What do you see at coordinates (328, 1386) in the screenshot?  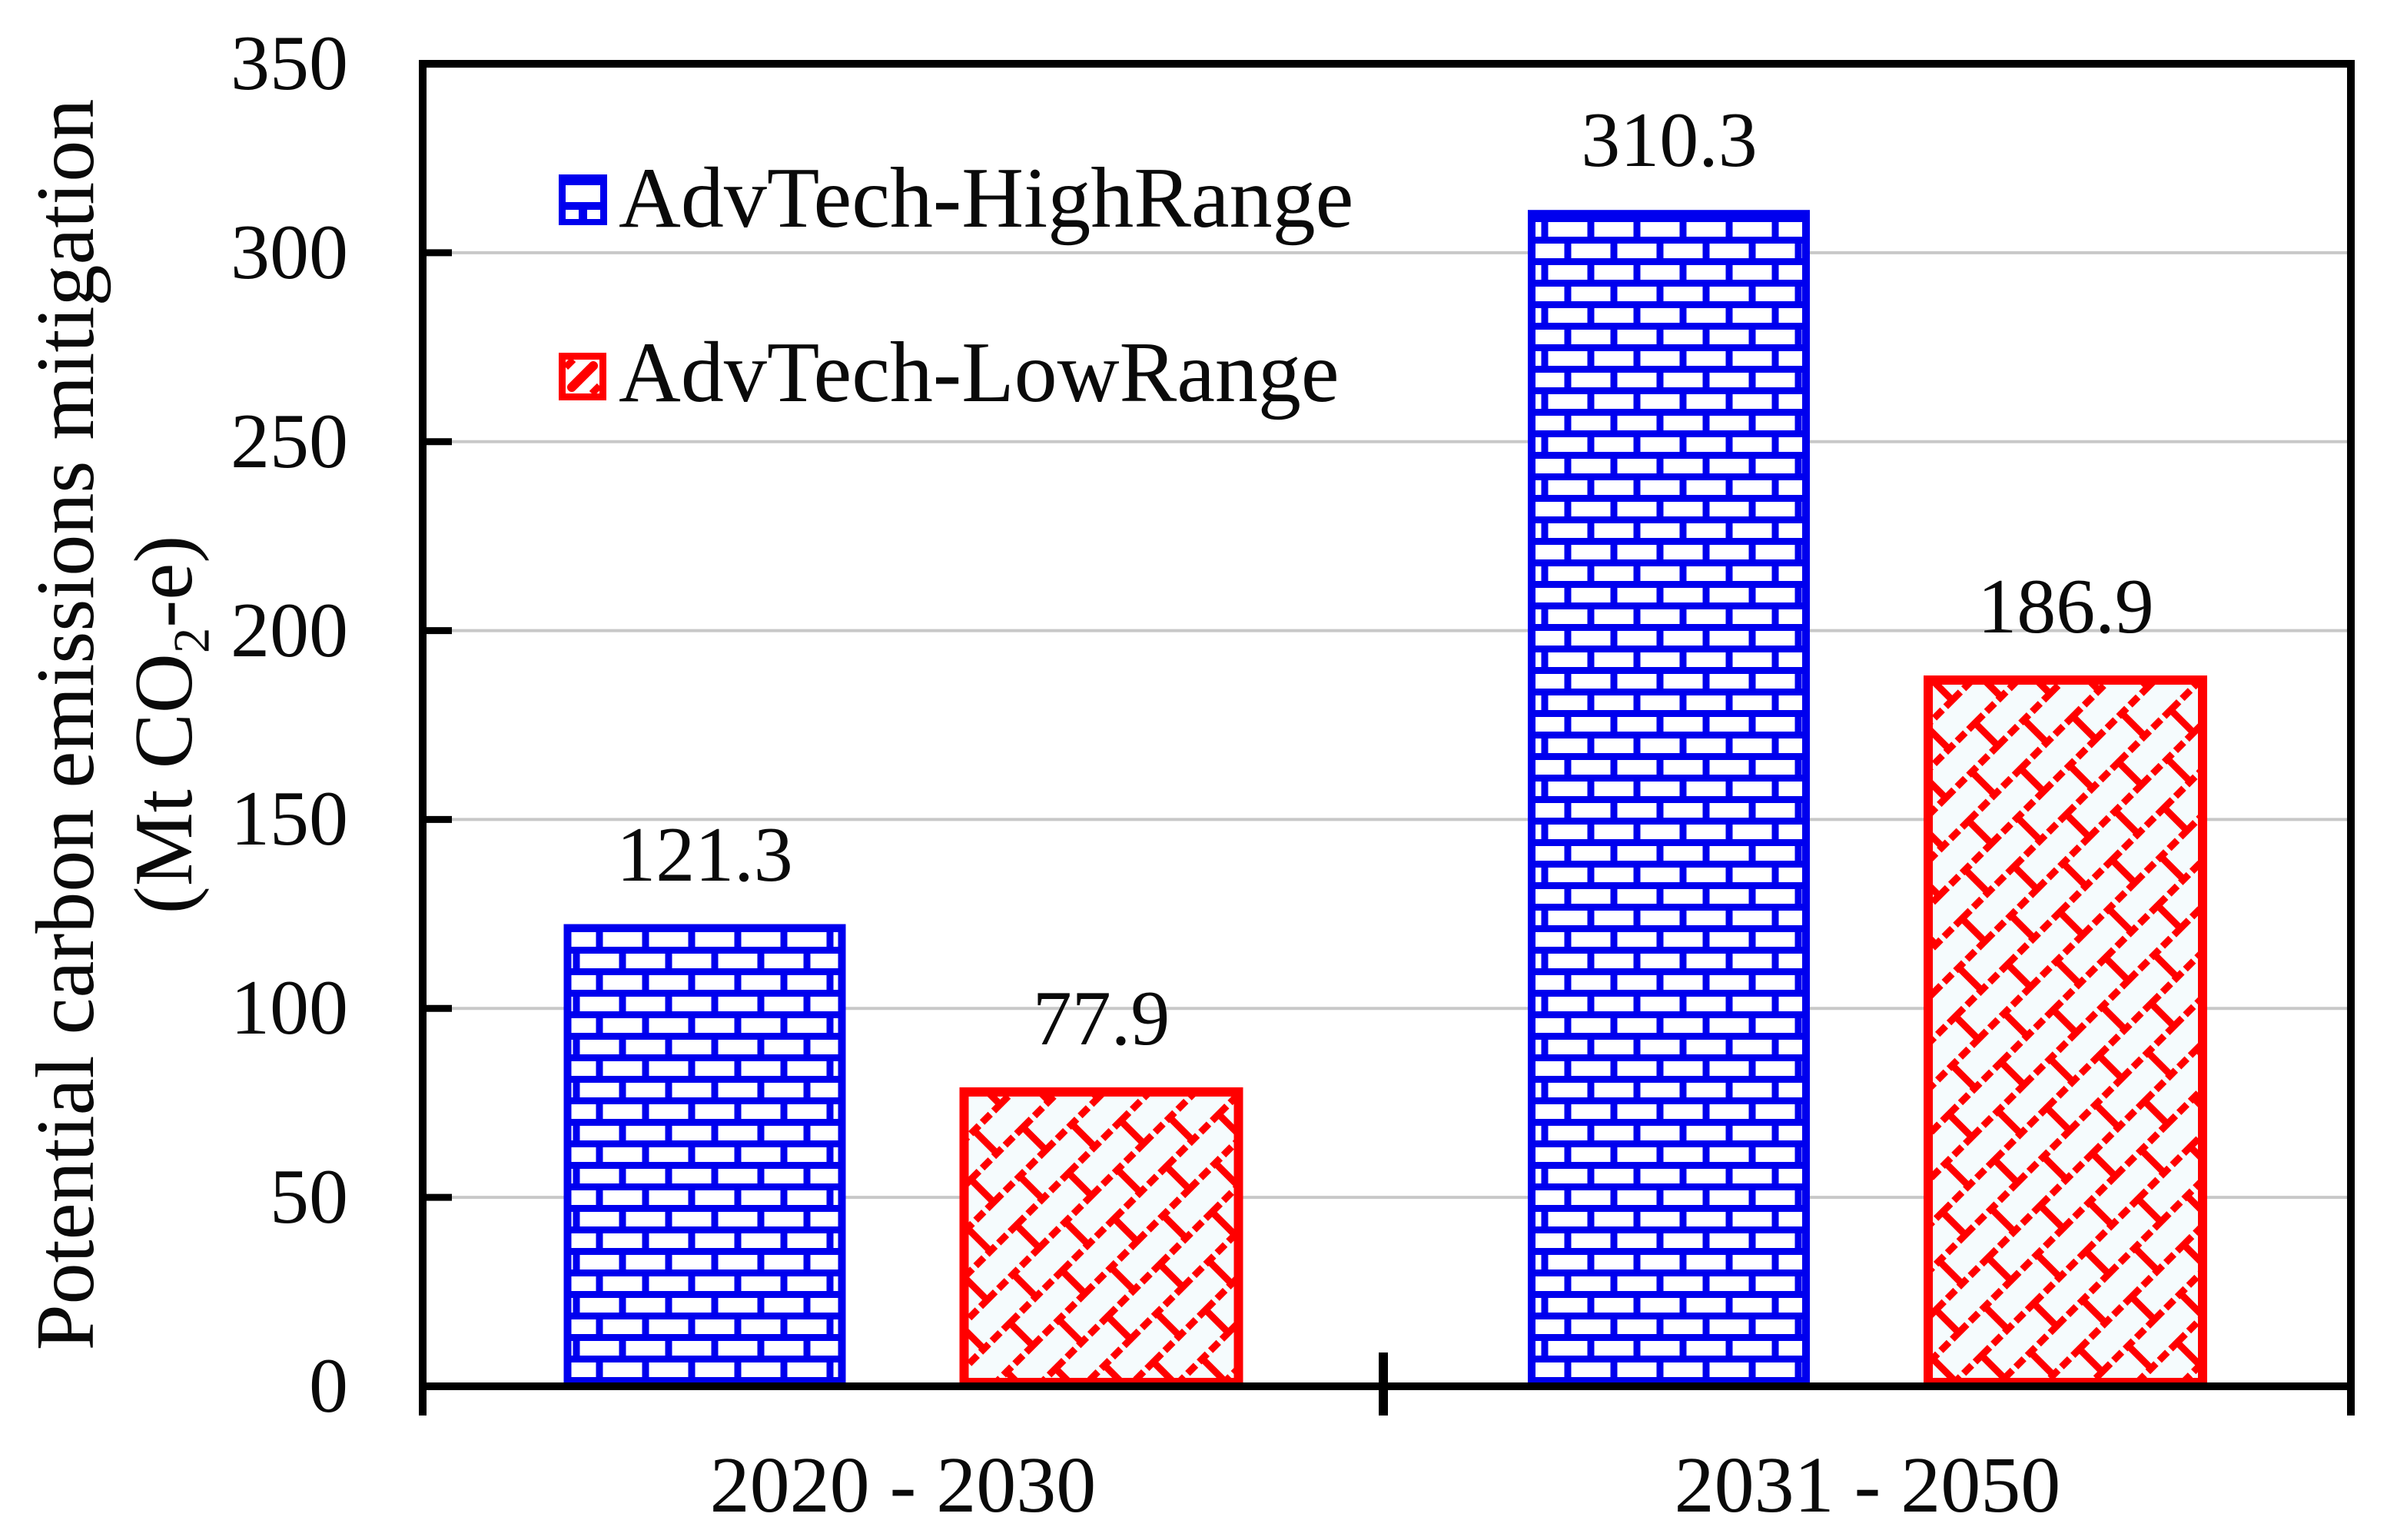 I see `y-tick-label-0: 0` at bounding box center [328, 1386].